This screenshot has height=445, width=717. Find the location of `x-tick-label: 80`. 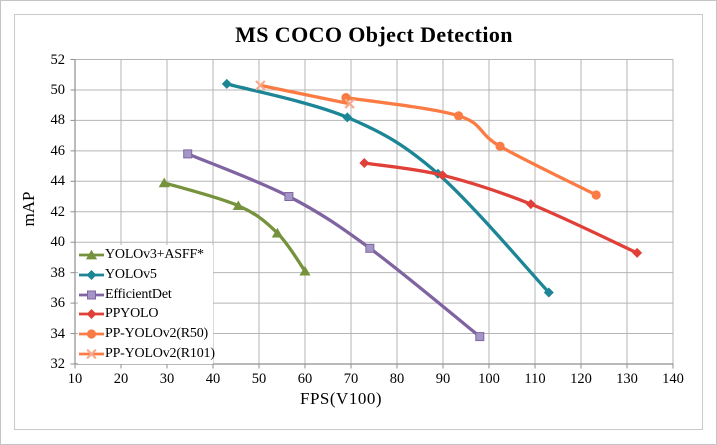

x-tick-label: 80 is located at coordinates (397, 379).